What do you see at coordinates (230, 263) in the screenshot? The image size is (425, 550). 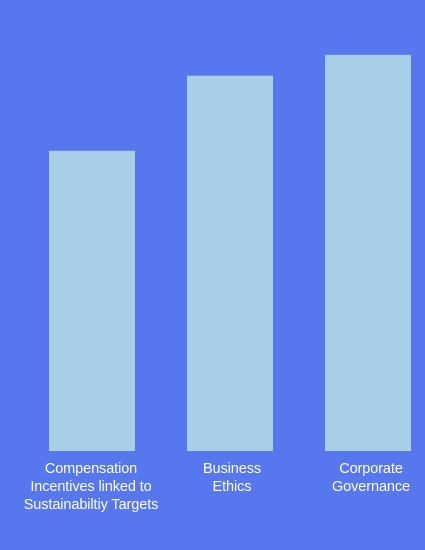 I see `bar-business-ethics` at bounding box center [230, 263].